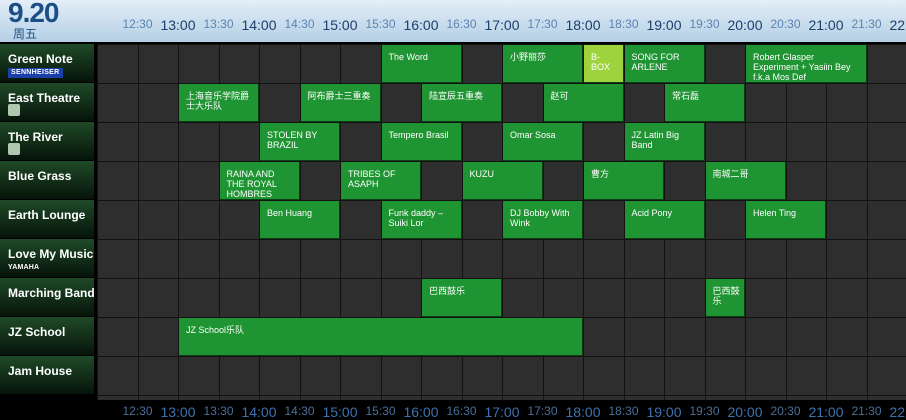 The height and width of the screenshot is (420, 906). I want to click on top-time-label-2130: 21:30, so click(866, 24).